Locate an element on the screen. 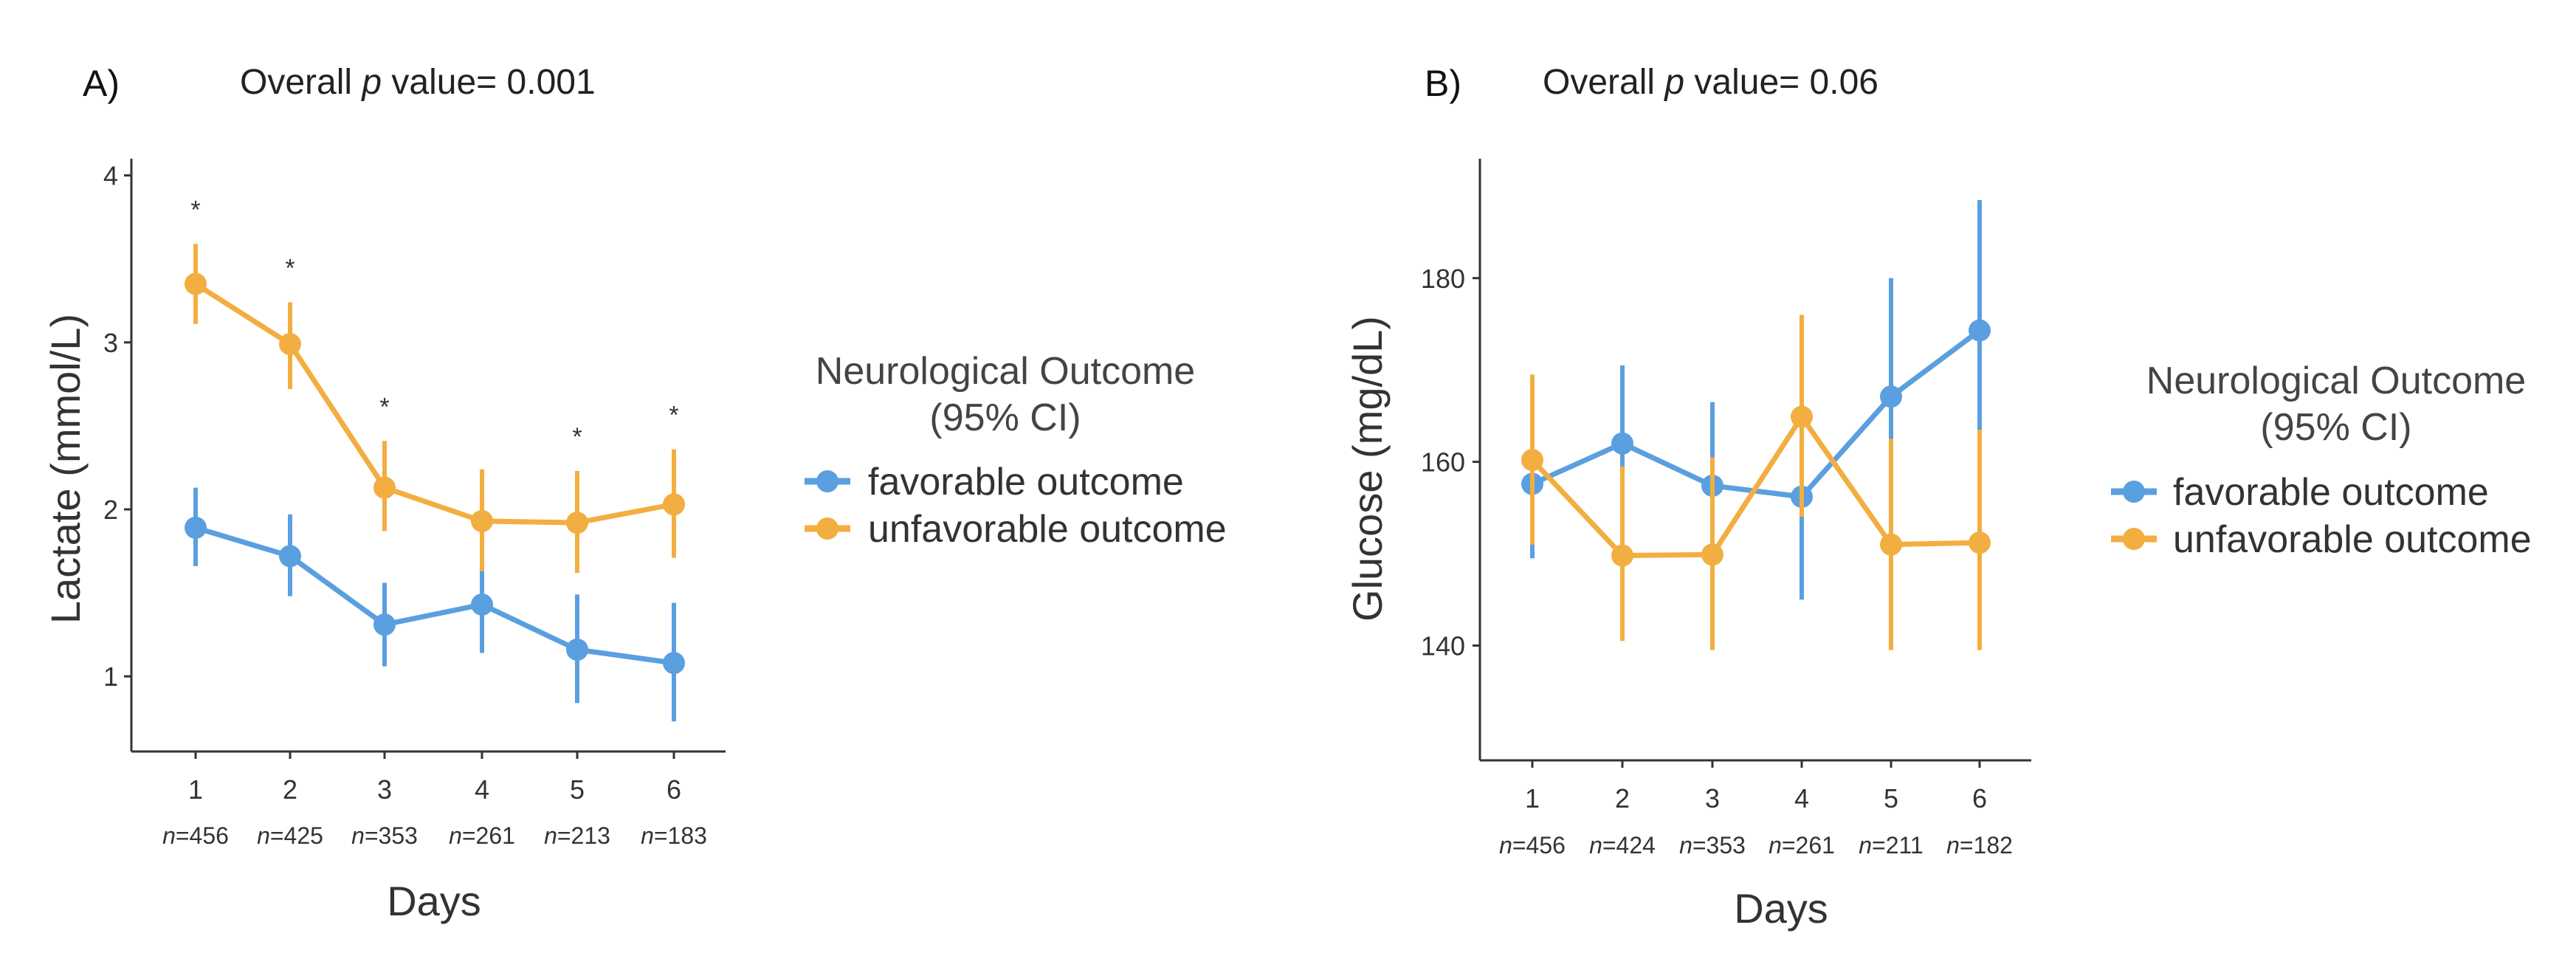  panel-b-legend-label-favorable: favorable outcome is located at coordinates (2331, 492).